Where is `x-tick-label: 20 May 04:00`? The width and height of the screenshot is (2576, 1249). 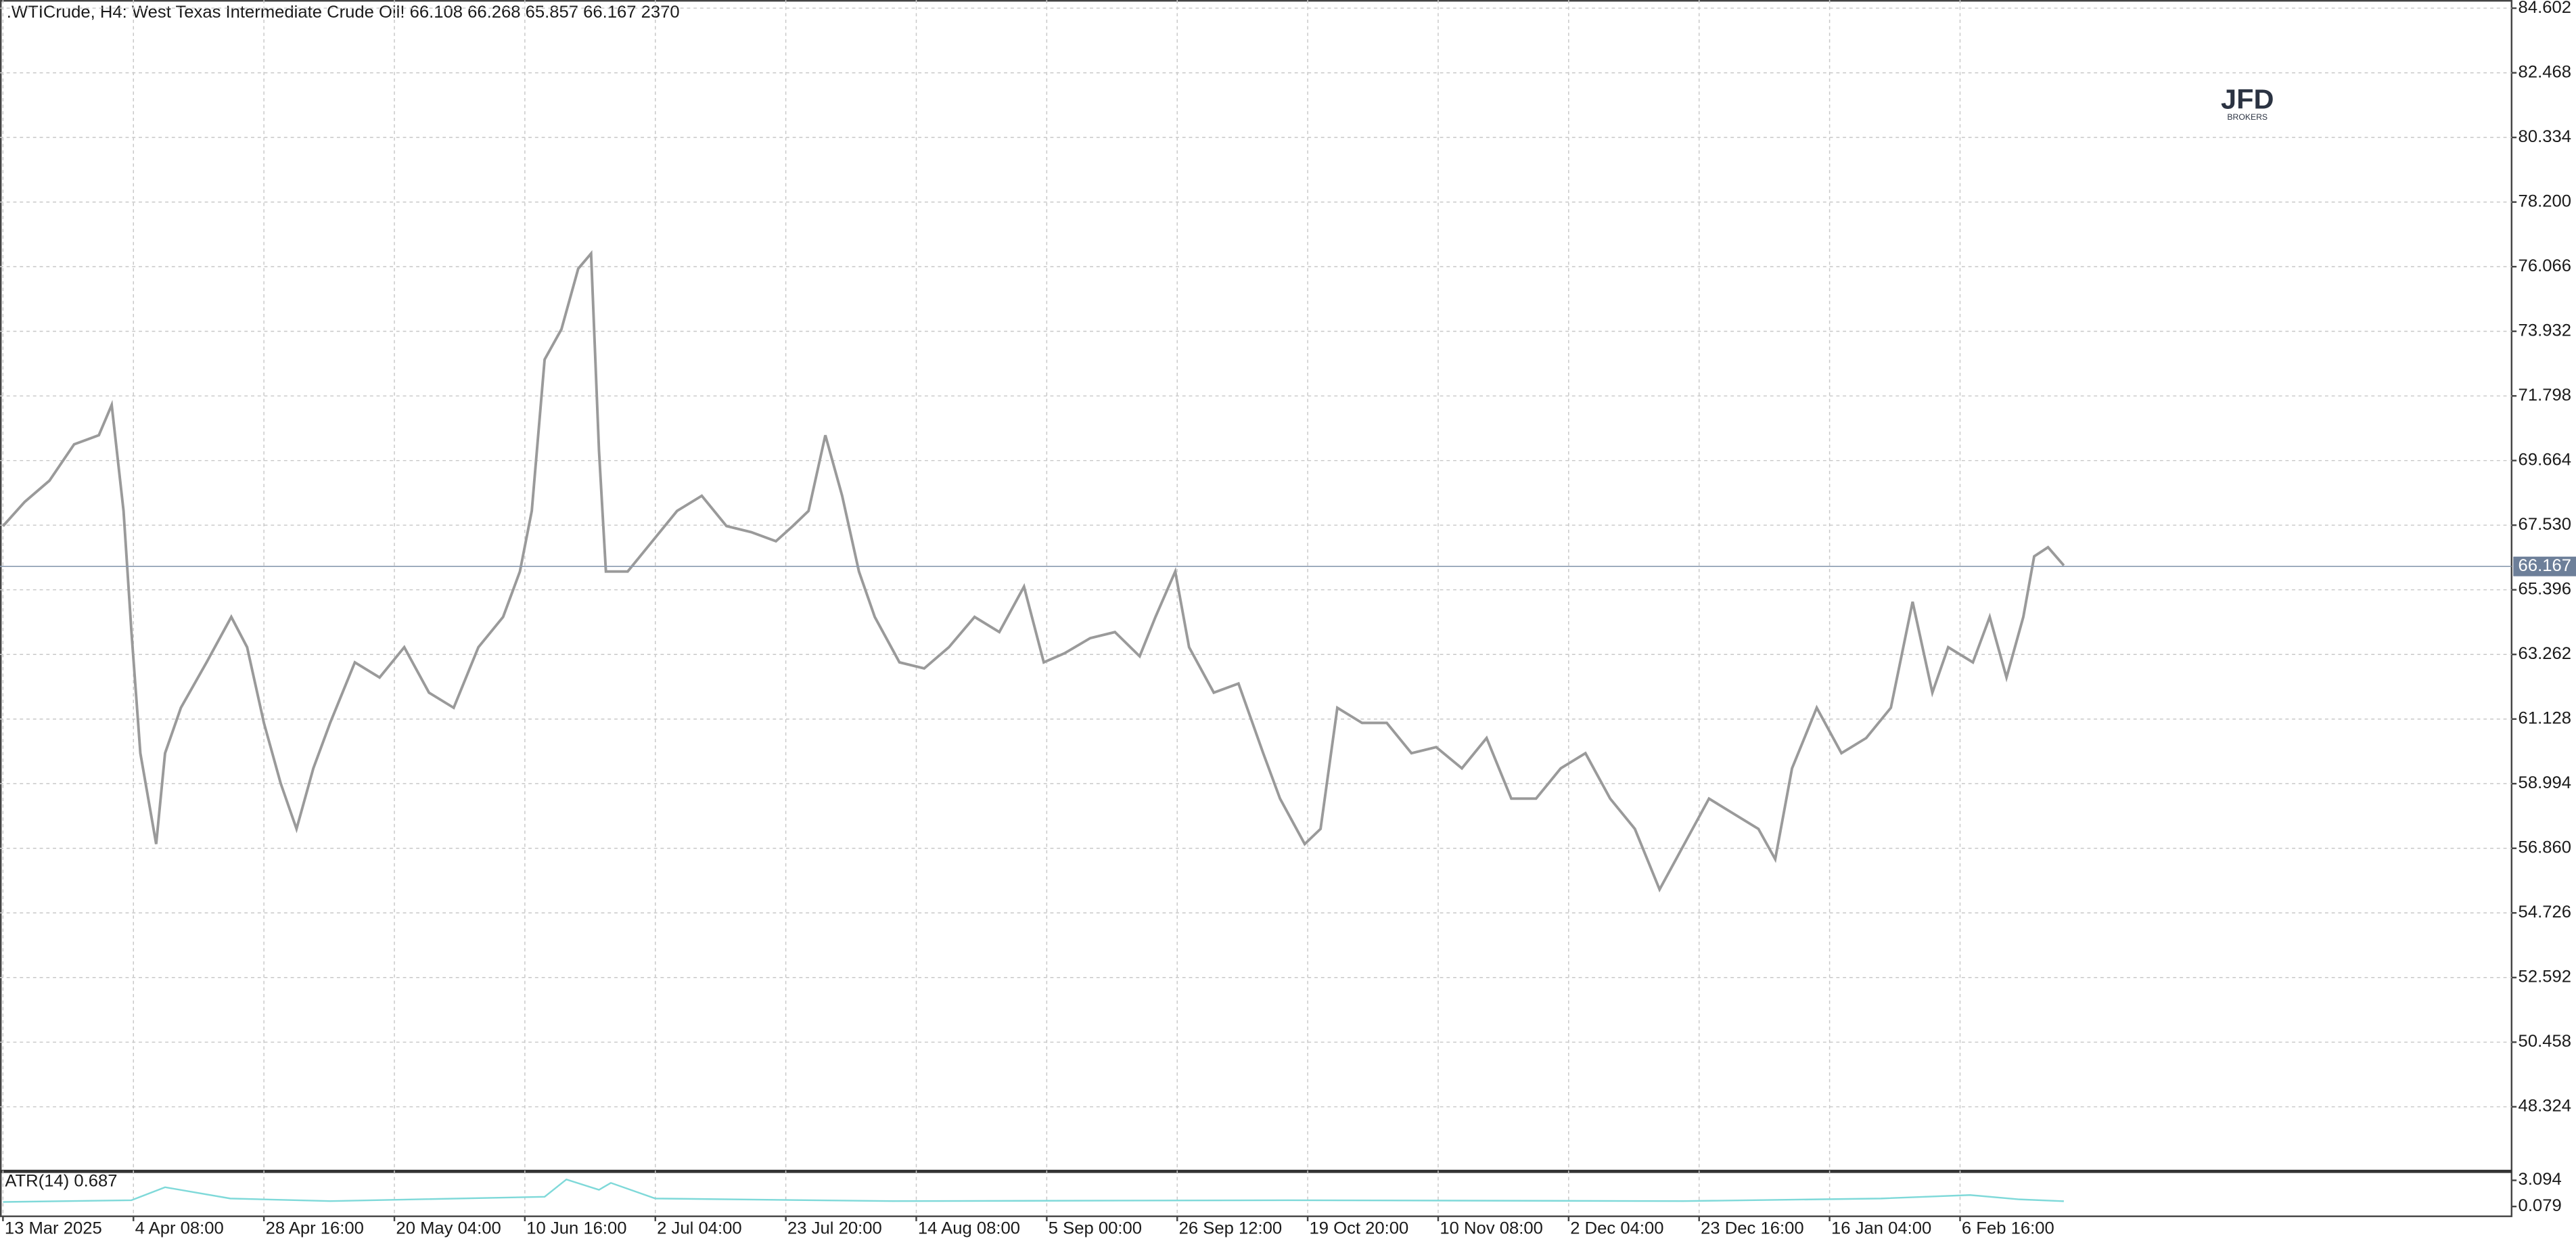
x-tick-label: 20 May 04:00 is located at coordinates (448, 1228).